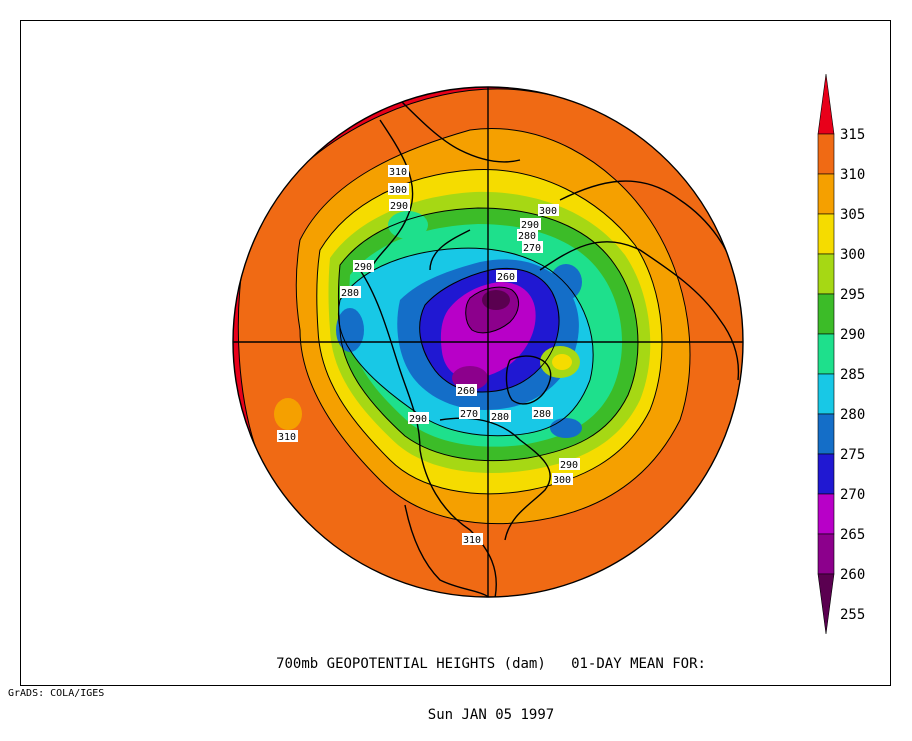 The height and width of the screenshot is (741, 912). Describe the element at coordinates (460, 185) in the screenshot. I see `coast-asia-east` at that location.